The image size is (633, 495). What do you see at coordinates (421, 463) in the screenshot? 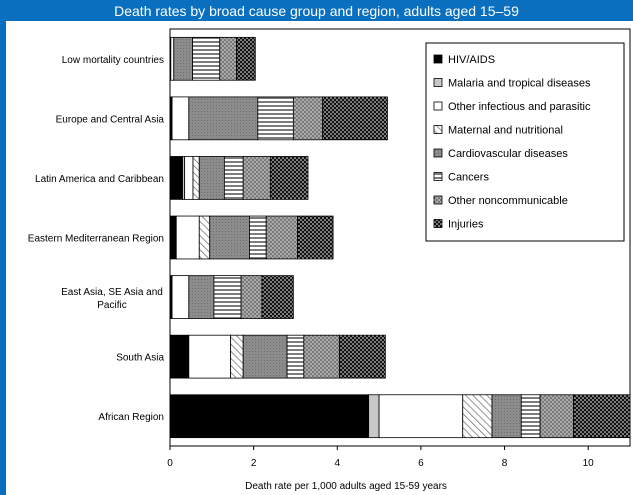
I see `x-tick-label: 6` at bounding box center [421, 463].